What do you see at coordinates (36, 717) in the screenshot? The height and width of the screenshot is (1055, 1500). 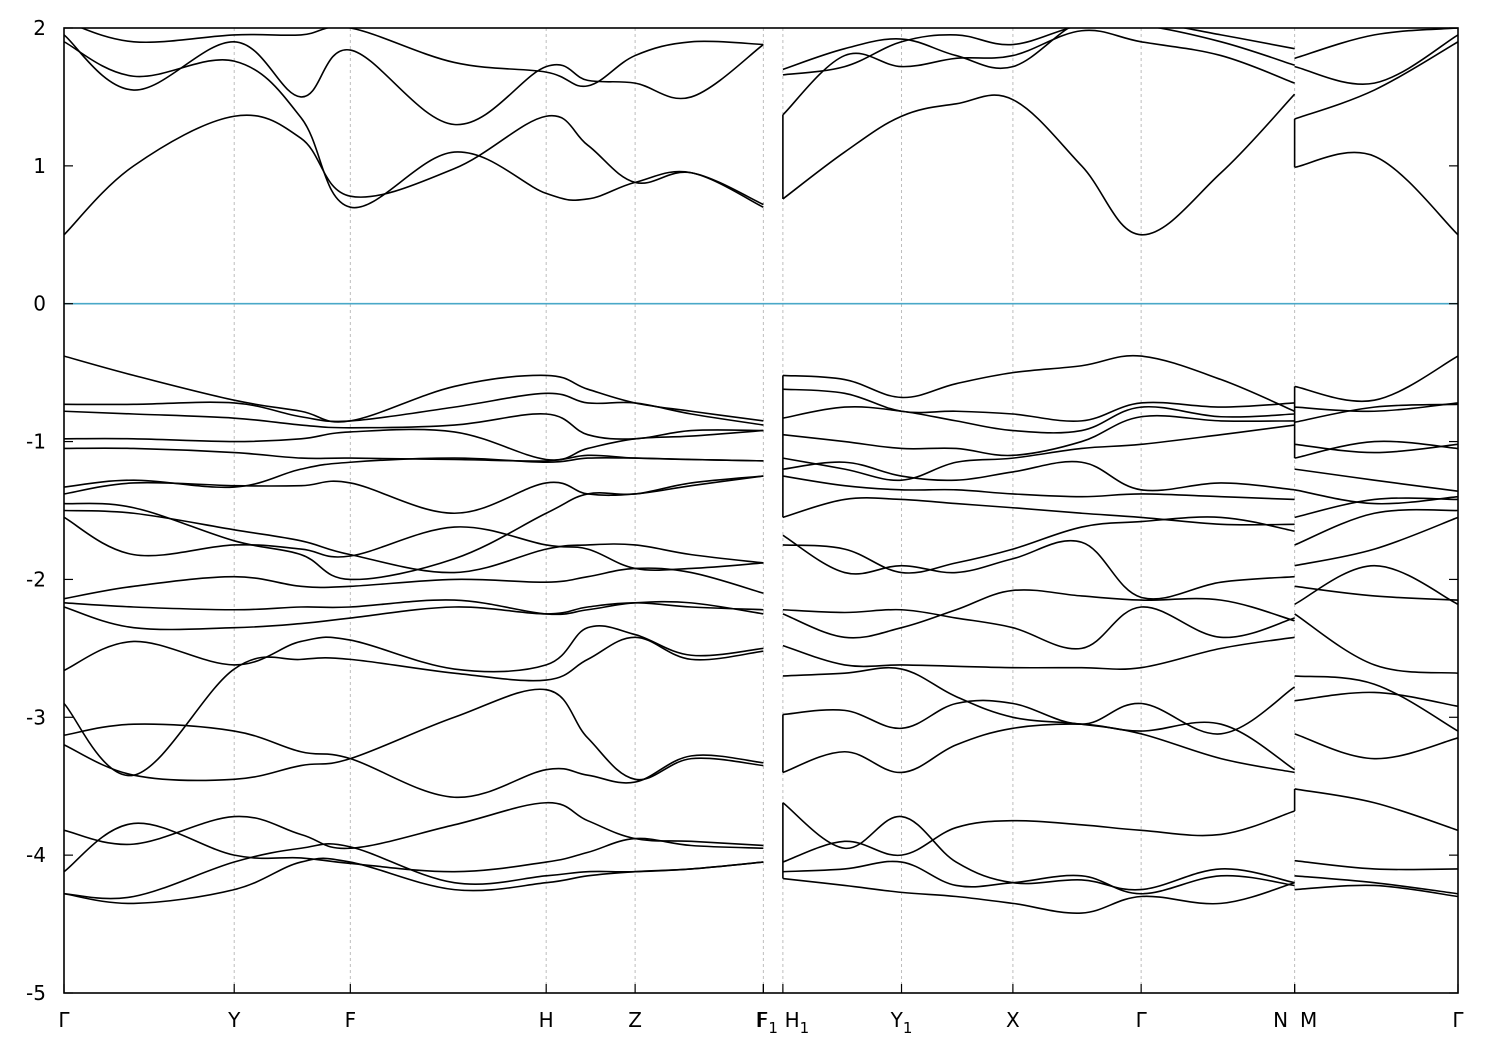 I see `y-tick-label: -3` at bounding box center [36, 717].